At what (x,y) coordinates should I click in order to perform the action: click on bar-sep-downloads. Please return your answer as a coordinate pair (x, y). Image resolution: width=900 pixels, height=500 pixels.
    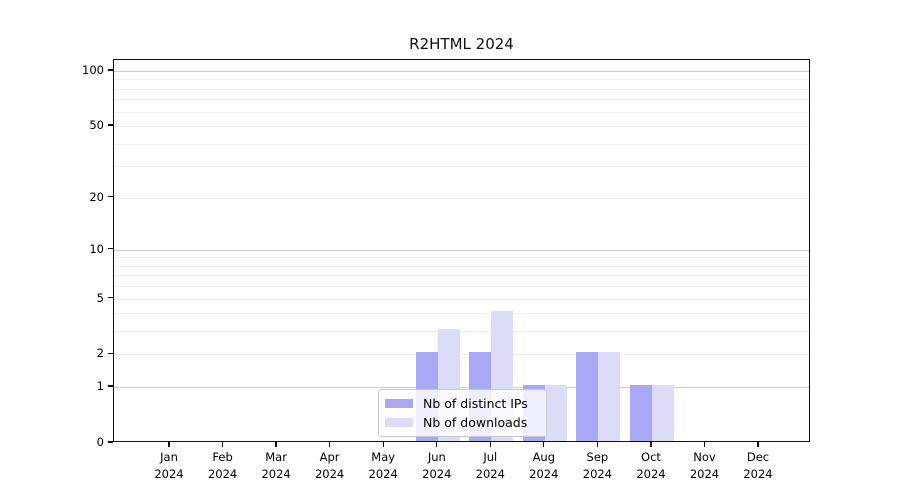
    Looking at the image, I should click on (609, 396).